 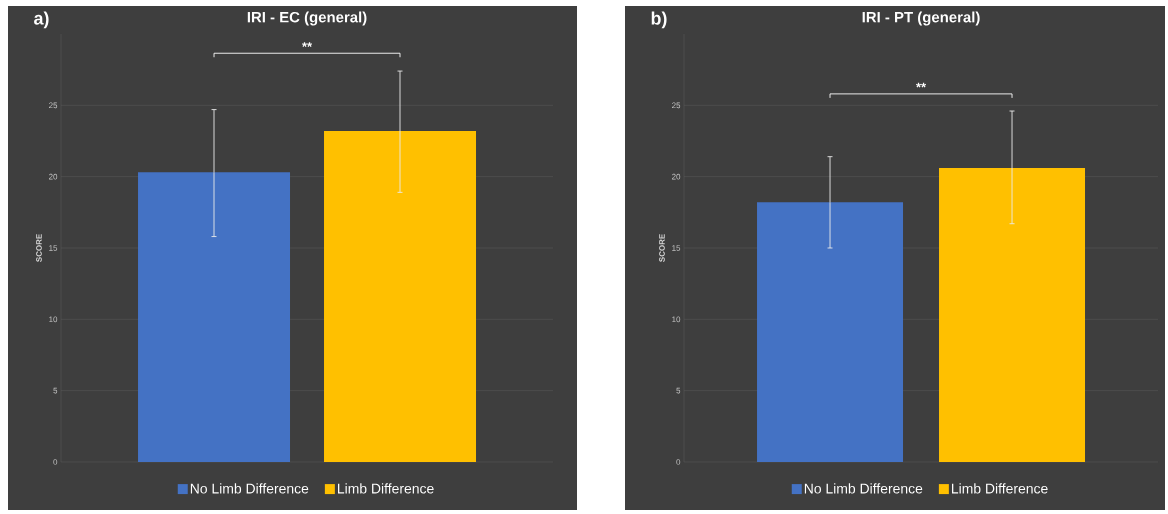 I want to click on text: b), so click(x=659, y=20).